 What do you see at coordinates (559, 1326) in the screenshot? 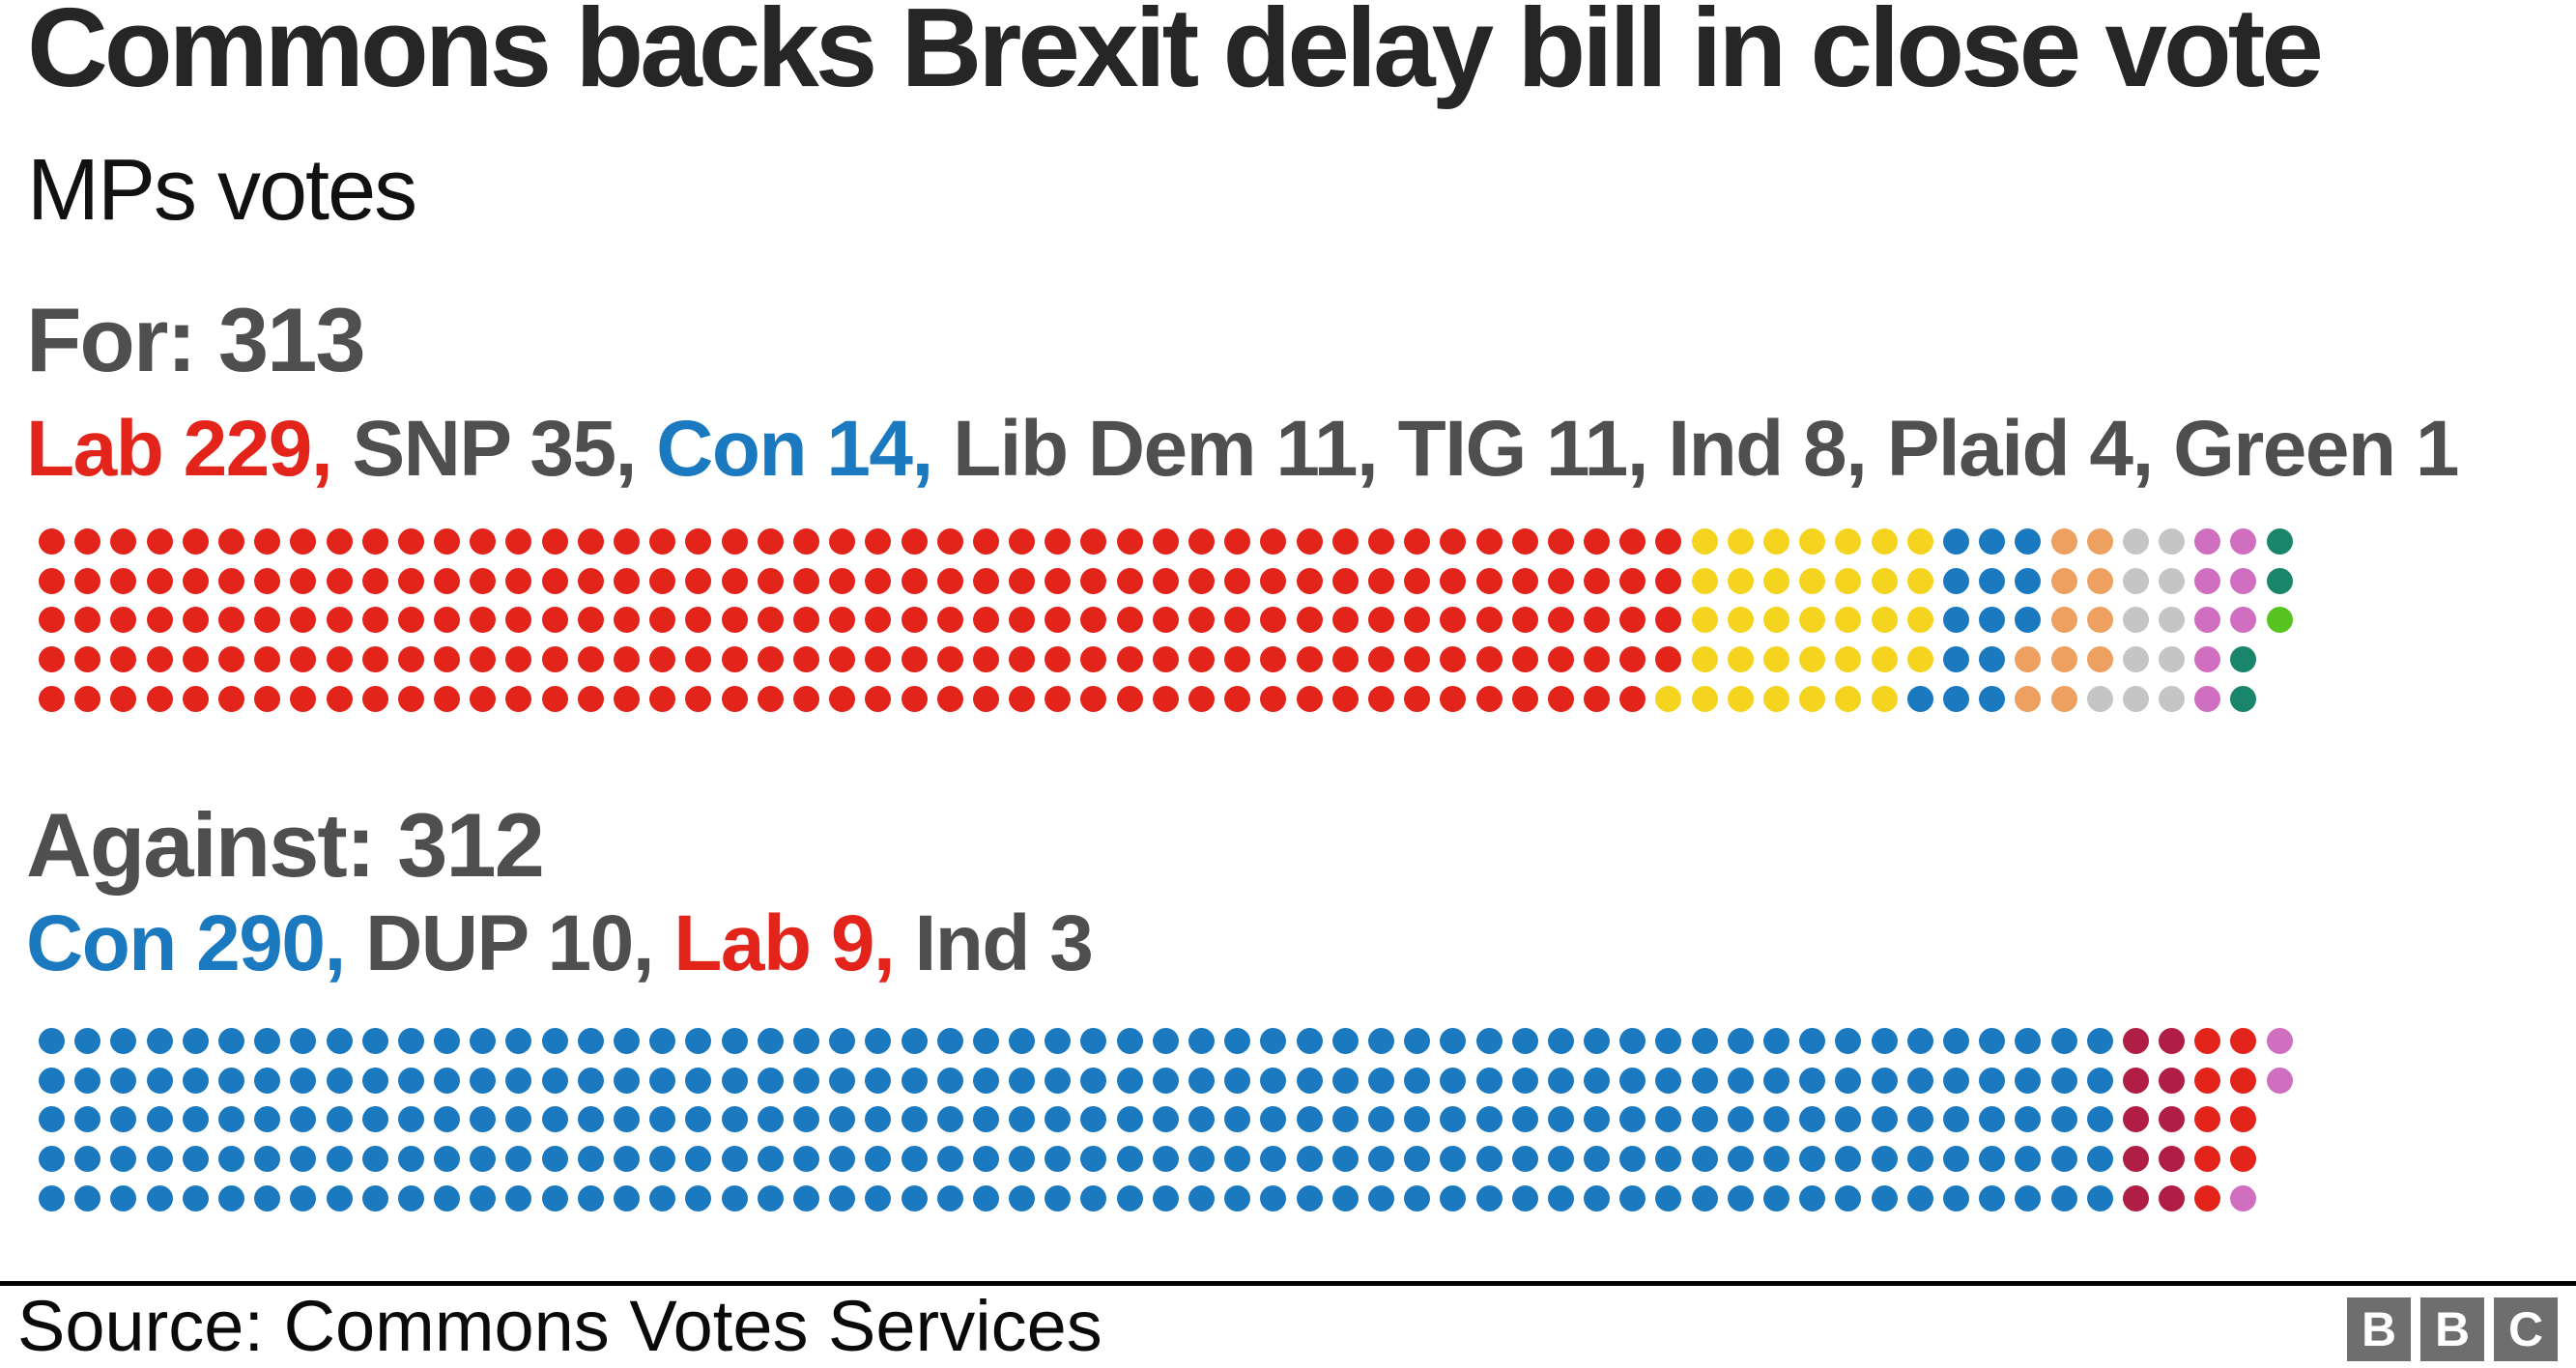
I see `source-credit: Source: Commons Votes Services` at bounding box center [559, 1326].